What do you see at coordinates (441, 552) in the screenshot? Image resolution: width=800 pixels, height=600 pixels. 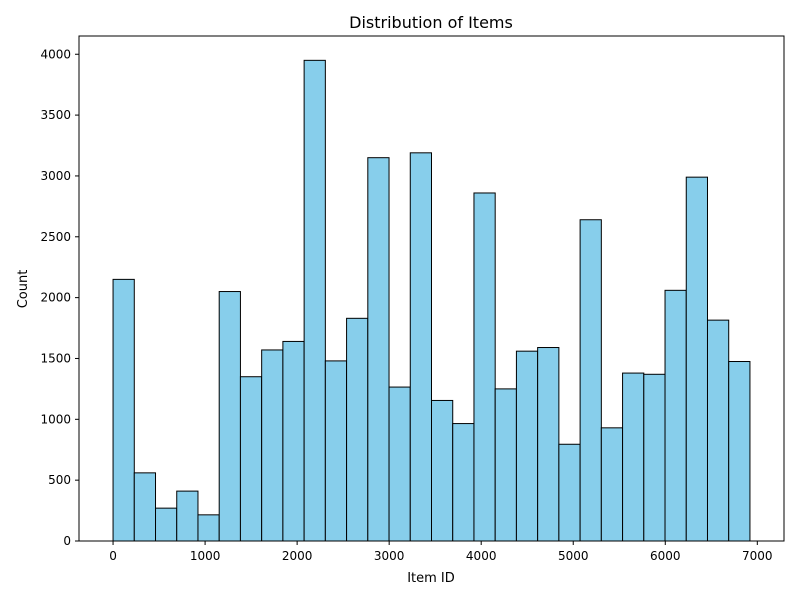 I see `x-axis-ticks: 0 1000 2000 3000 4000 5000 6000 7000` at bounding box center [441, 552].